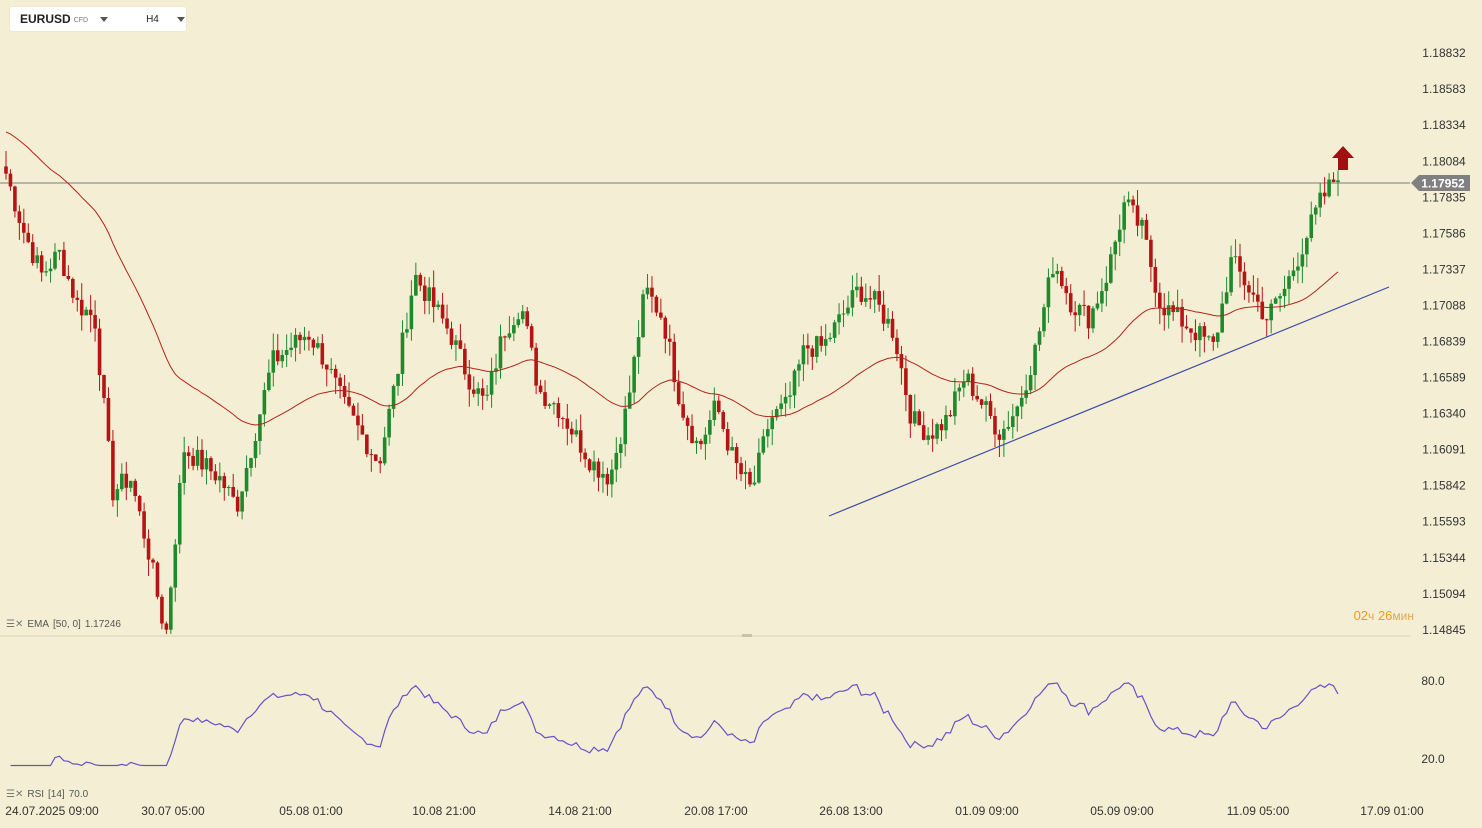  I want to click on trend-line, so click(1109, 401).